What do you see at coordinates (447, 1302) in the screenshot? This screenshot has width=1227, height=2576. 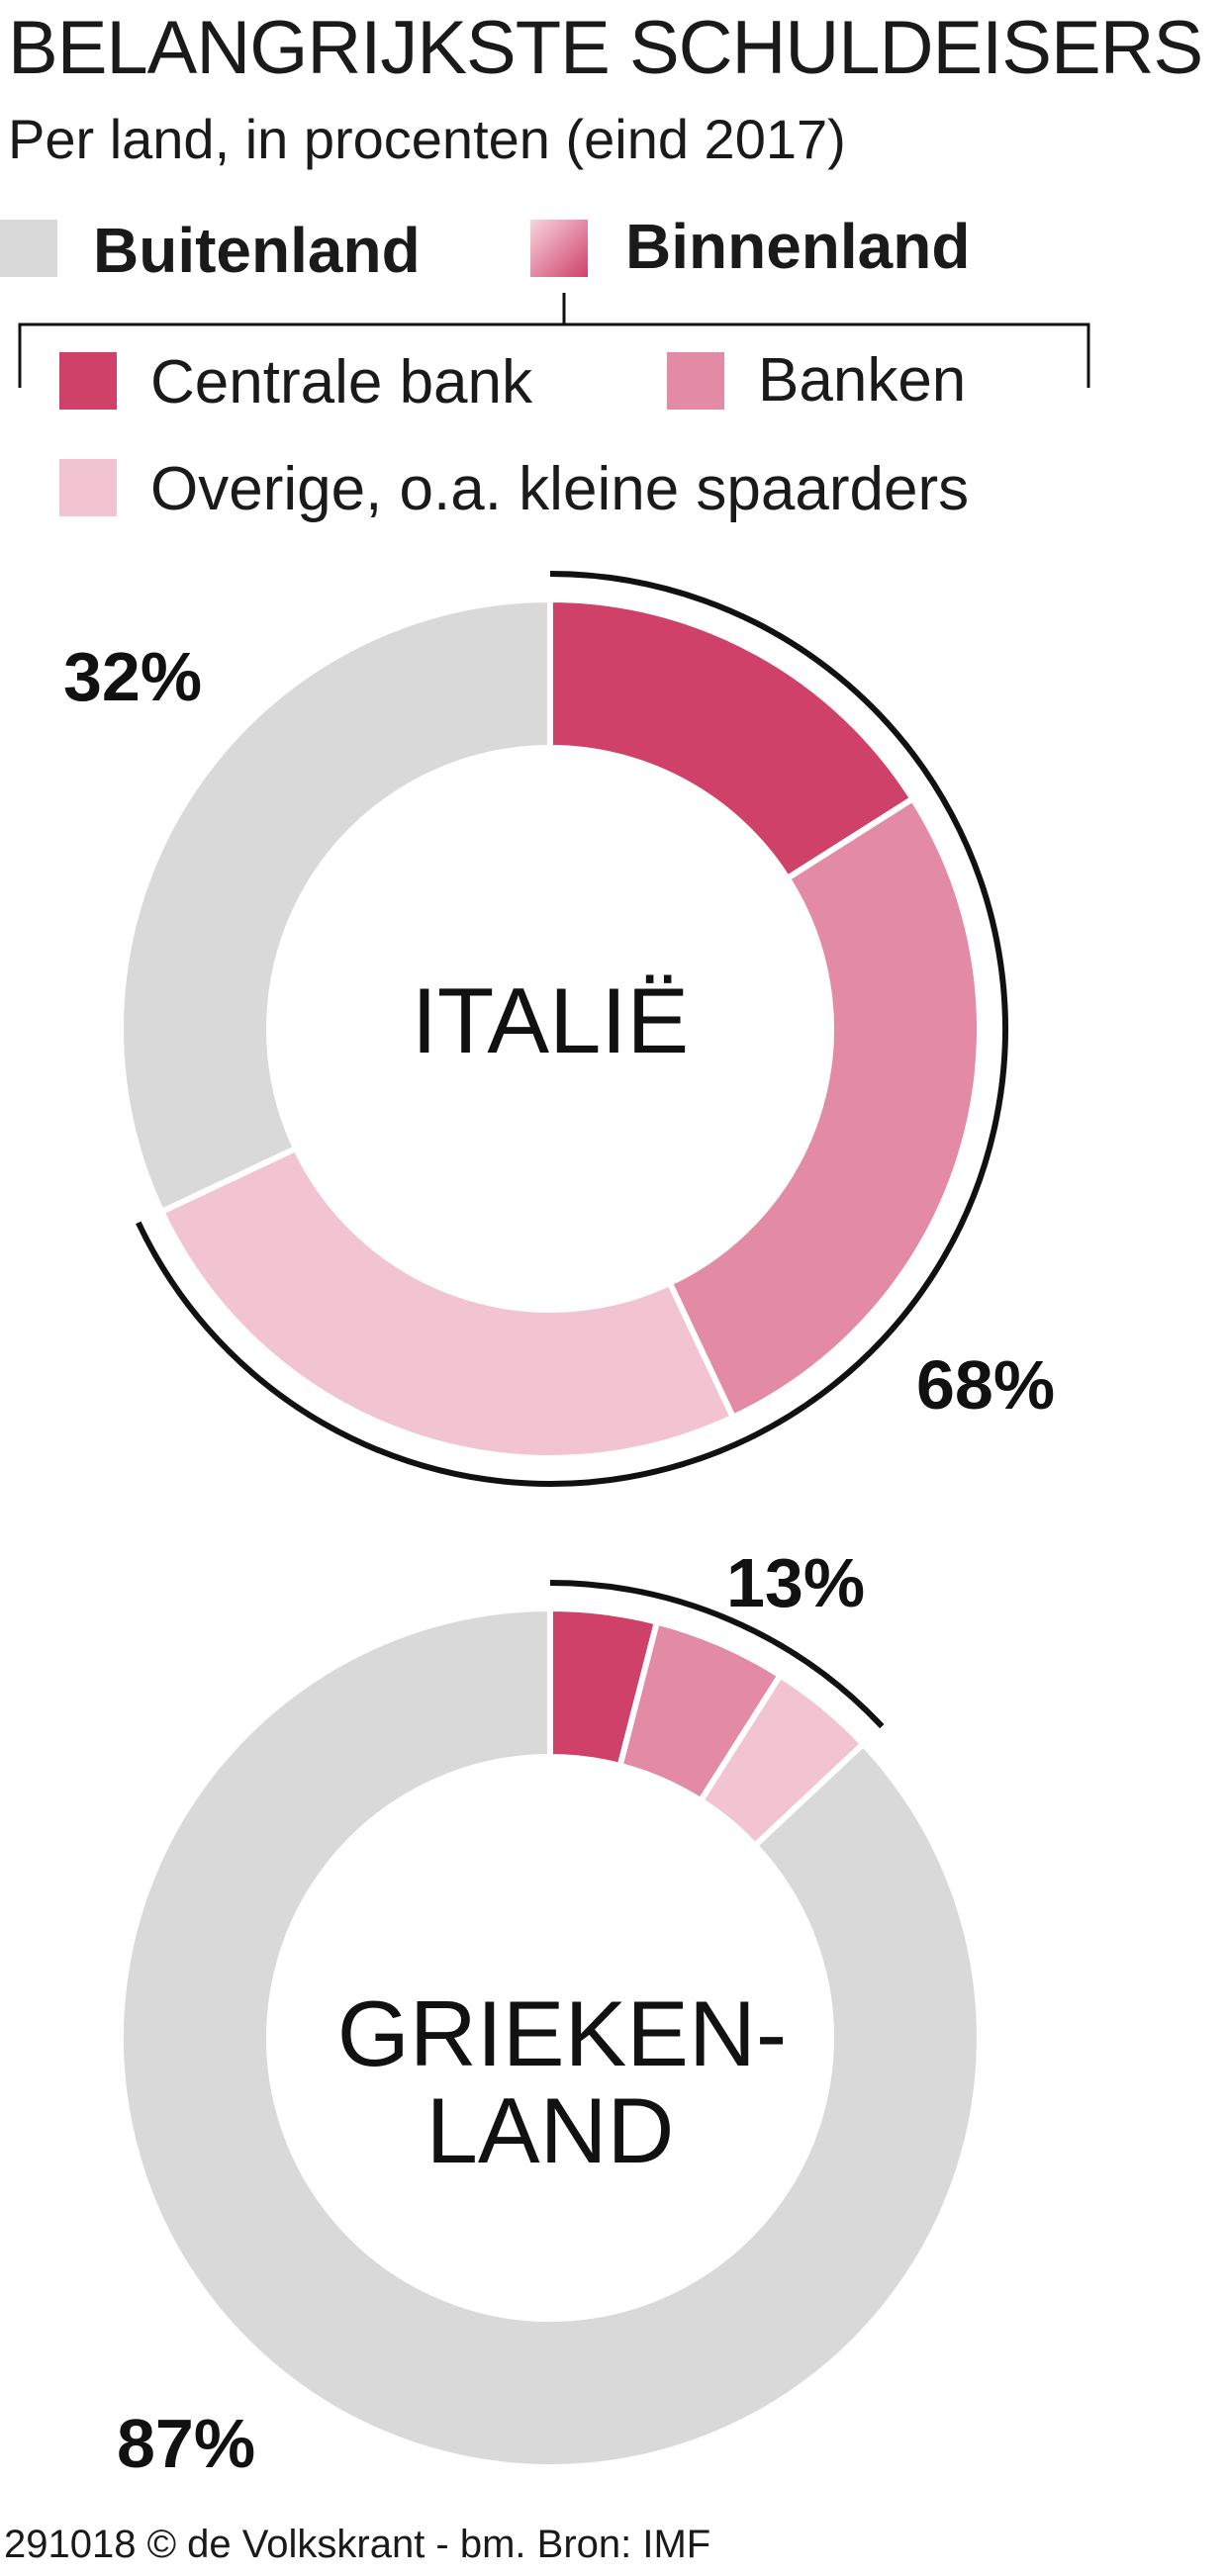 I see `donut-segment-italie-overige` at bounding box center [447, 1302].